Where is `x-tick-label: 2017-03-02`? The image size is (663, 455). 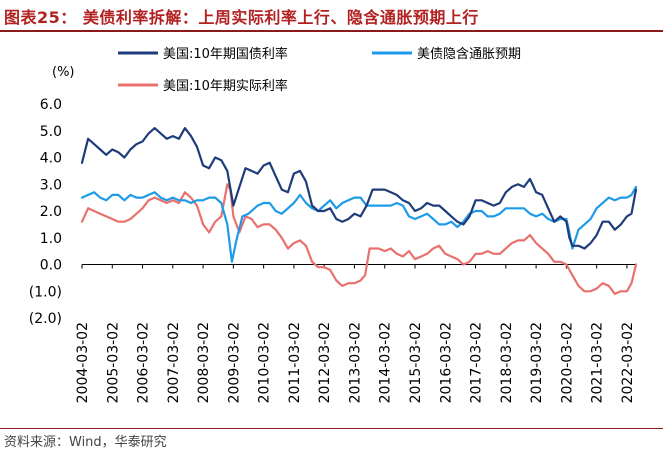 x-tick-label: 2017-03-02 is located at coordinates (477, 362).